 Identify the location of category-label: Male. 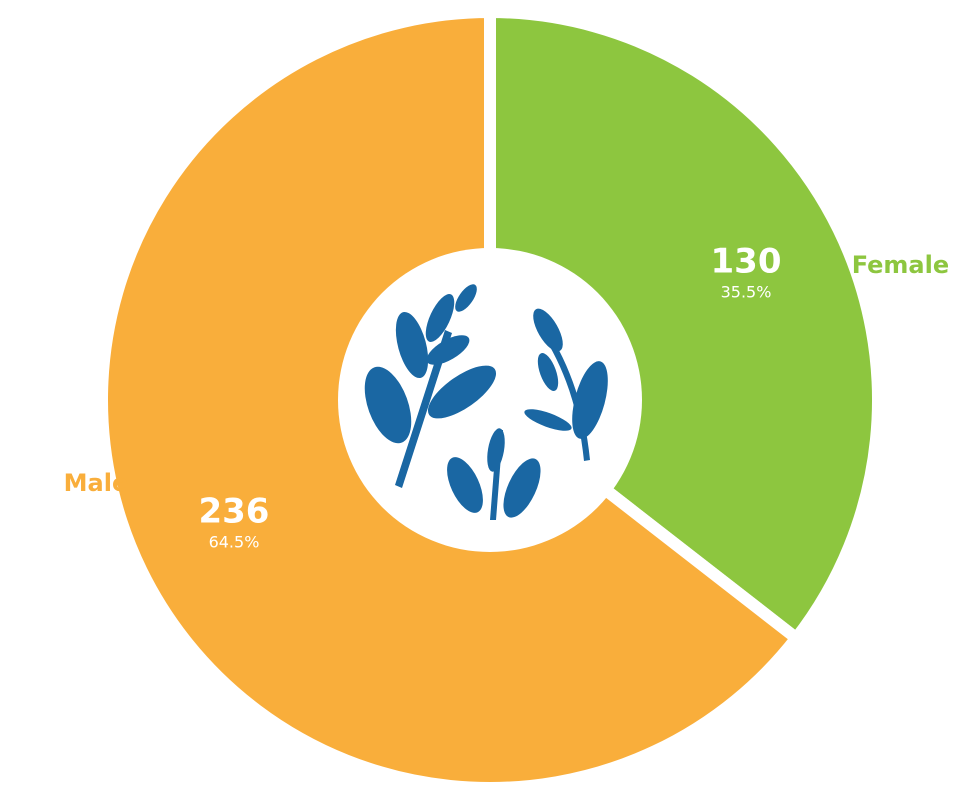
(96, 483).